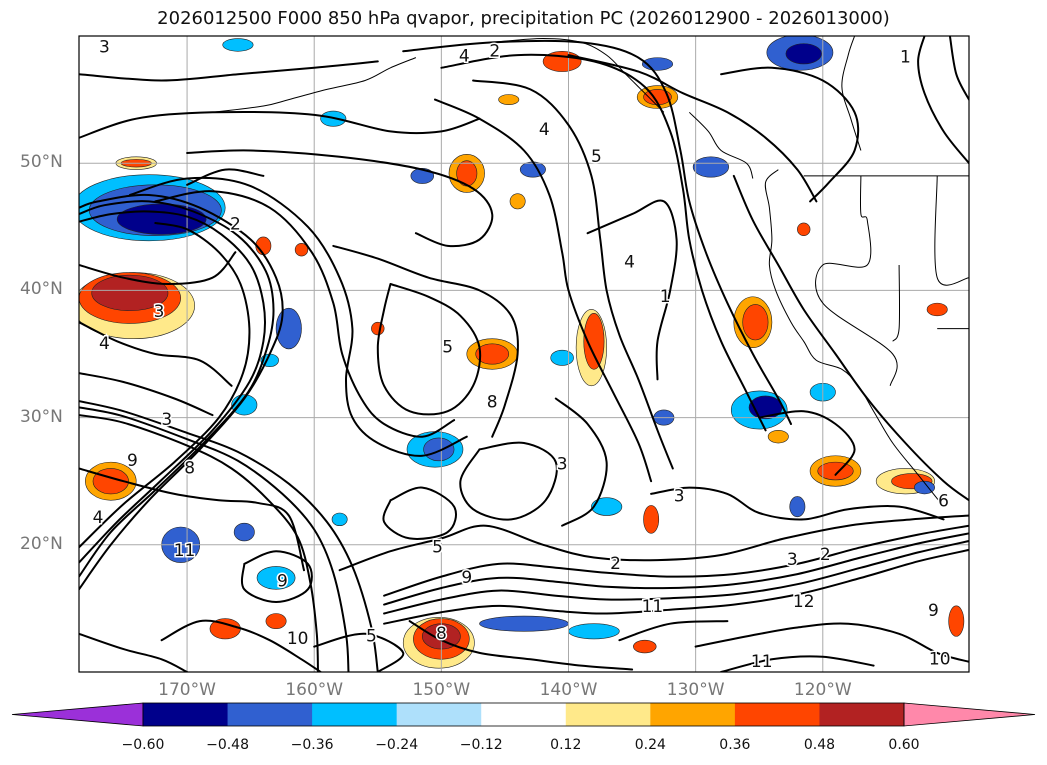 The width and height of the screenshot is (1047, 765). Describe the element at coordinates (227, 745) in the screenshot. I see `colorbar-tick-label: −0.48` at that location.